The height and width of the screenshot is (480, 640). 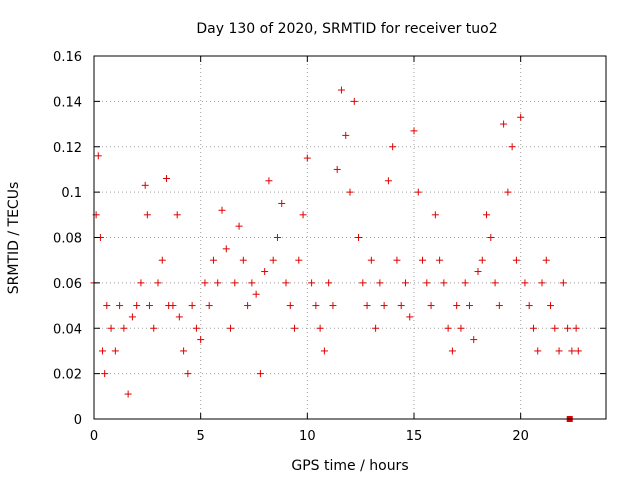 What do you see at coordinates (67, 284) in the screenshot?
I see `y-tick-label: 0.06` at bounding box center [67, 284].